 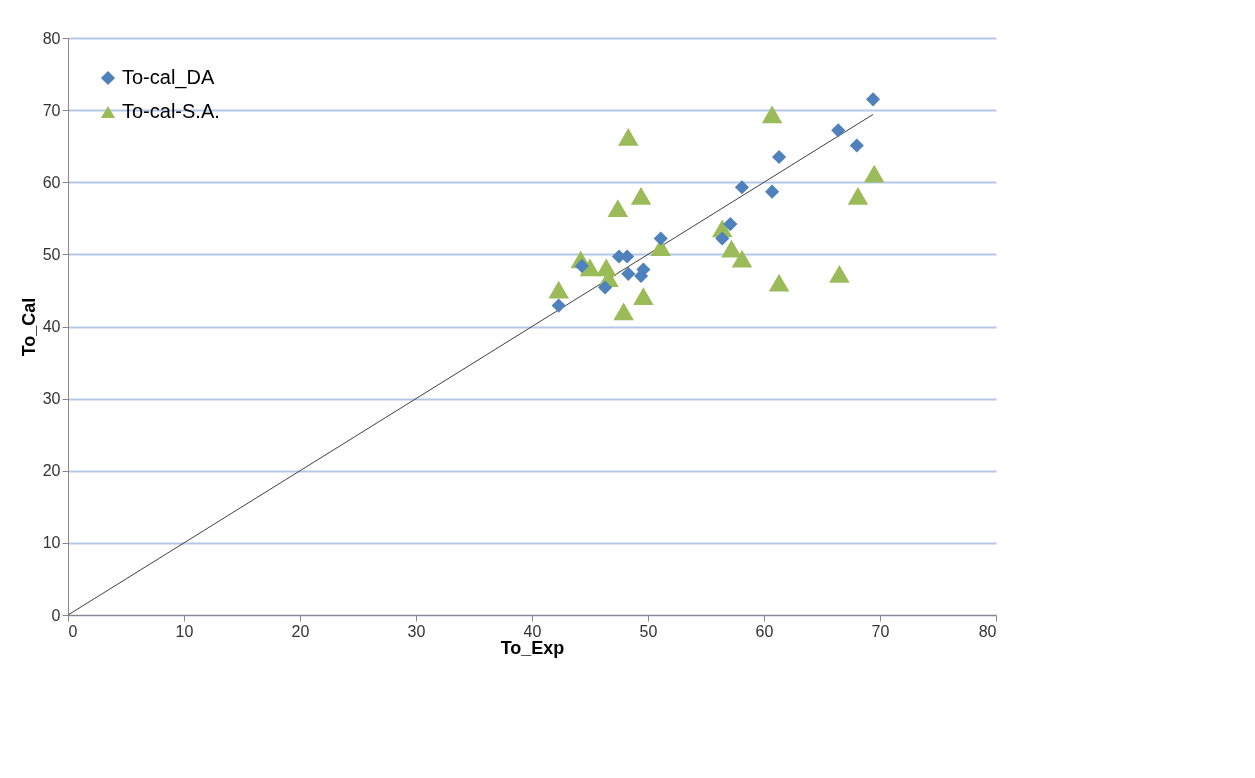 What do you see at coordinates (51, 326) in the screenshot?
I see `y-tick-label: 40` at bounding box center [51, 326].